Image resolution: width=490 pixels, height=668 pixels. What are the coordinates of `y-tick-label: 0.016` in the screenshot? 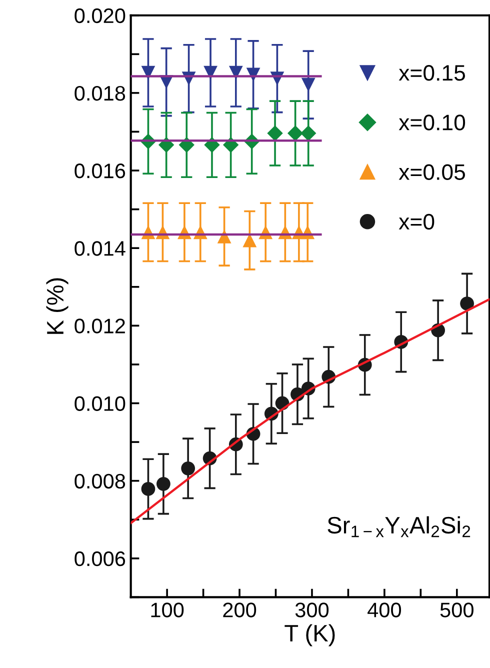 It's located at (100, 171).